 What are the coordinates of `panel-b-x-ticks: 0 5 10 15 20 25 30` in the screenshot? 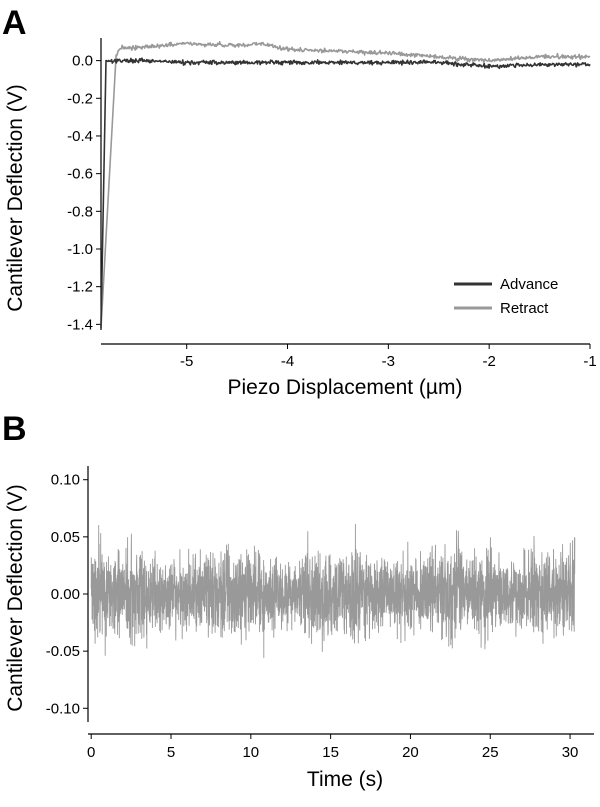 It's located at (332, 747).